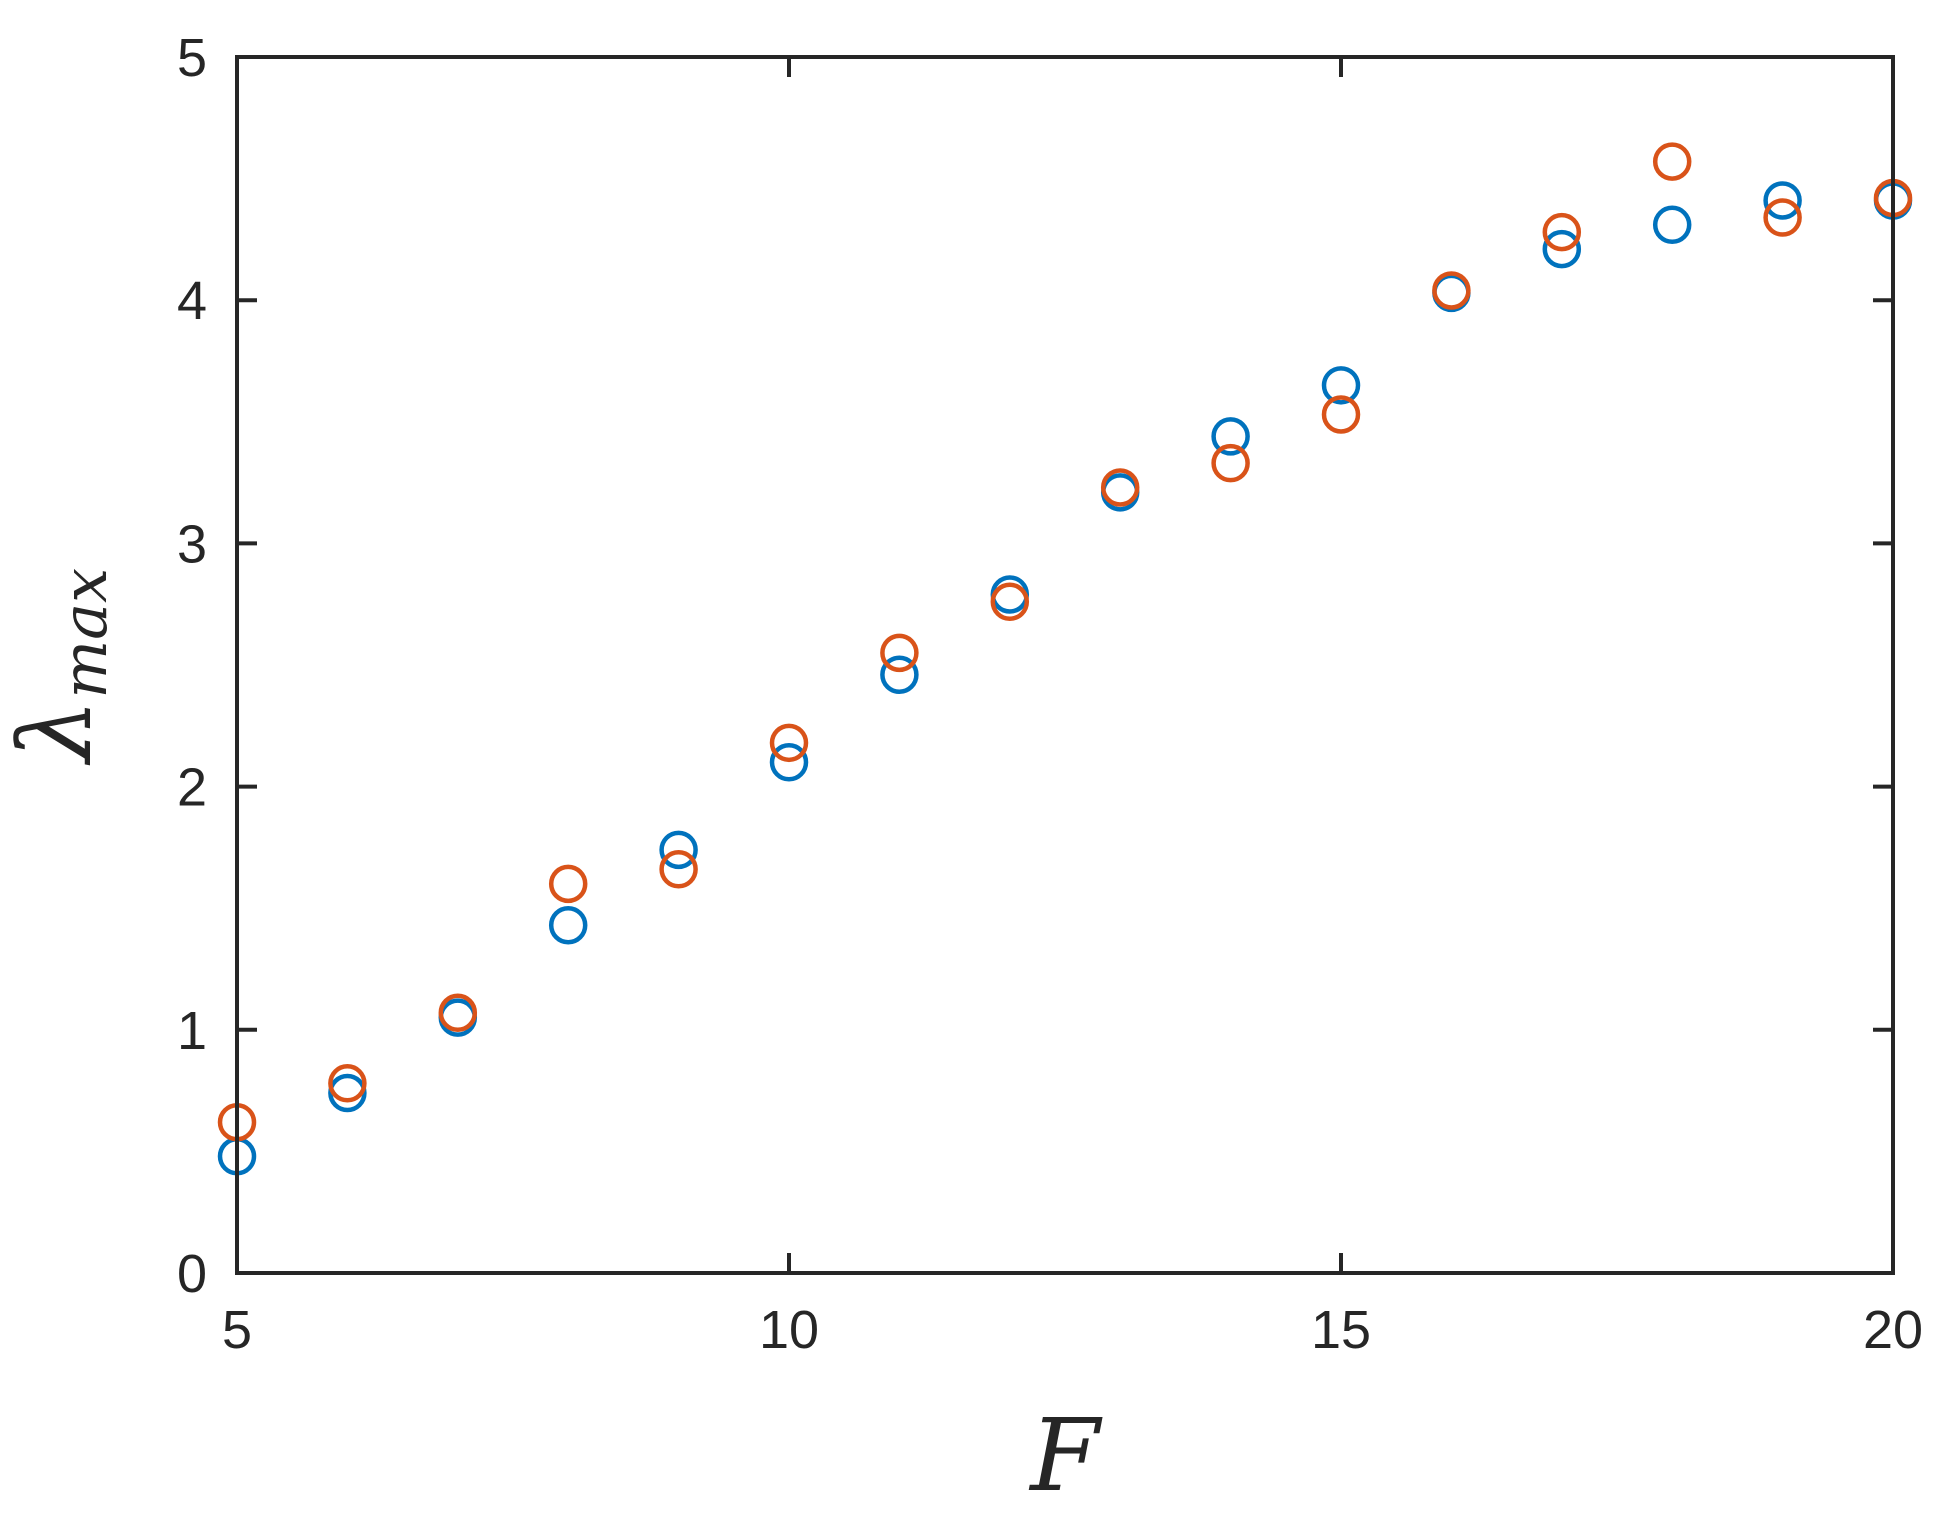 This screenshot has height=1513, width=1937. Describe the element at coordinates (237, 1330) in the screenshot. I see `x-tick-label: 5` at that location.